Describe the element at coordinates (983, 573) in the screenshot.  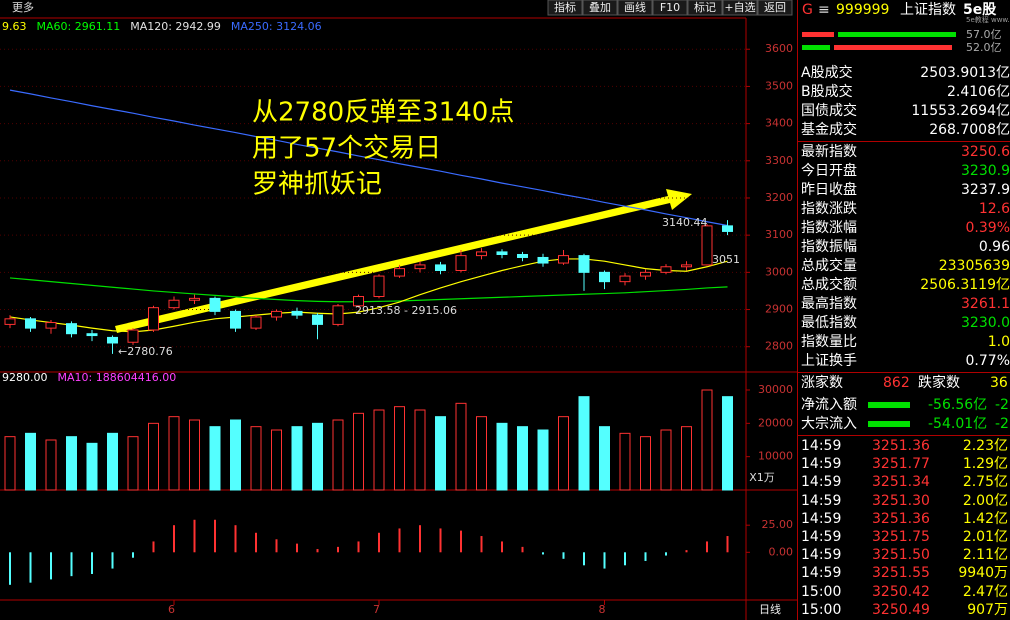
I see `tick-volume: 9940万` at that location.